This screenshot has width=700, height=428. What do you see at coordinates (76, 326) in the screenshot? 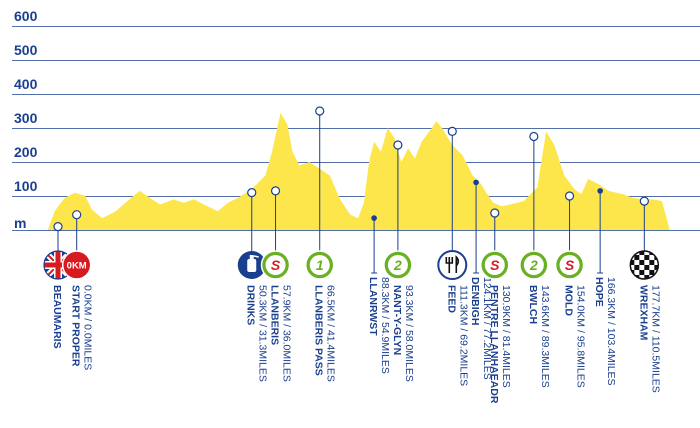
I see `station-name: START PROPER` at bounding box center [76, 326].